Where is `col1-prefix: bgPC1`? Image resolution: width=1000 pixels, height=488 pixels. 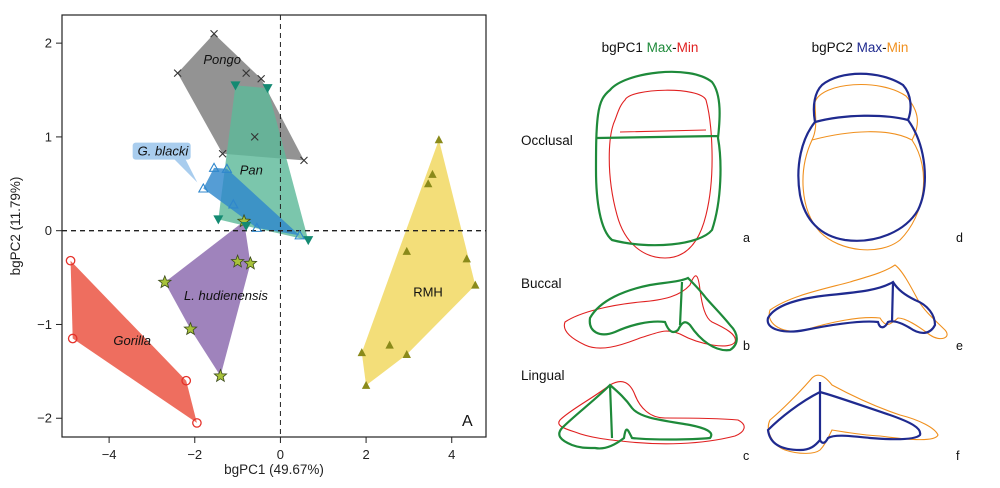
col1-prefix: bgPC1 is located at coordinates (624, 47).